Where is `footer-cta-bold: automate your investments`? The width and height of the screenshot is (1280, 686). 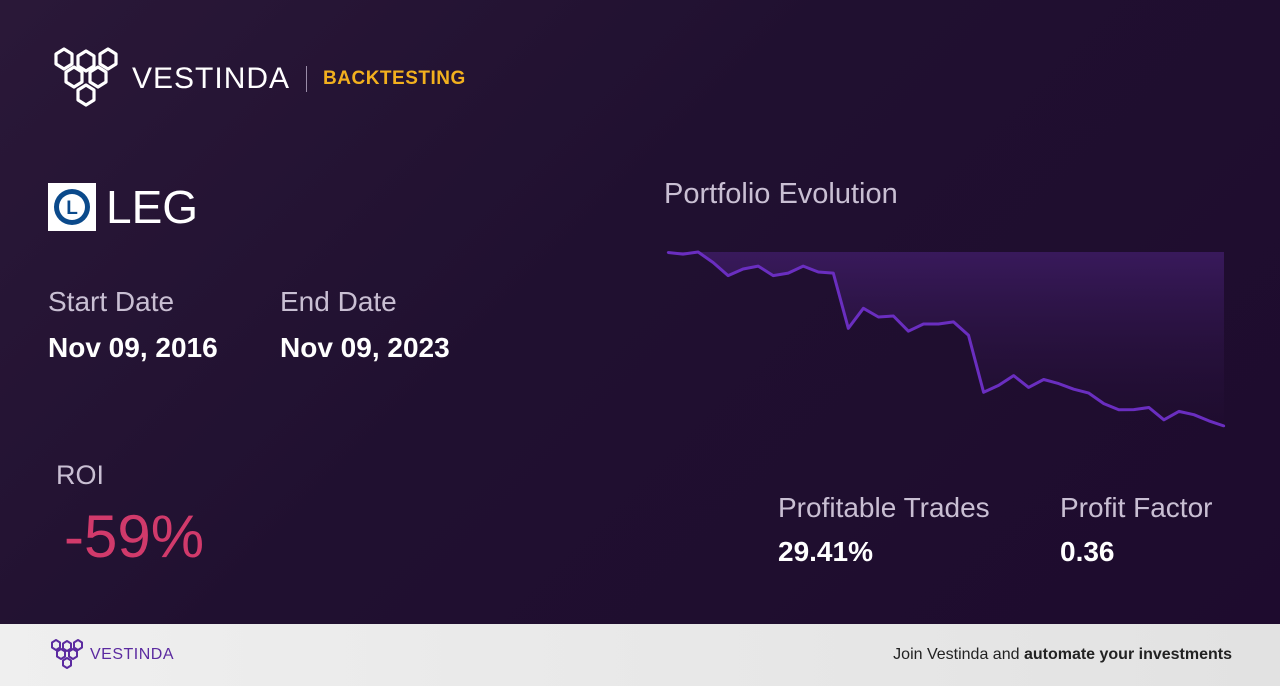 footer-cta-bold: automate your investments is located at coordinates (1127, 654).